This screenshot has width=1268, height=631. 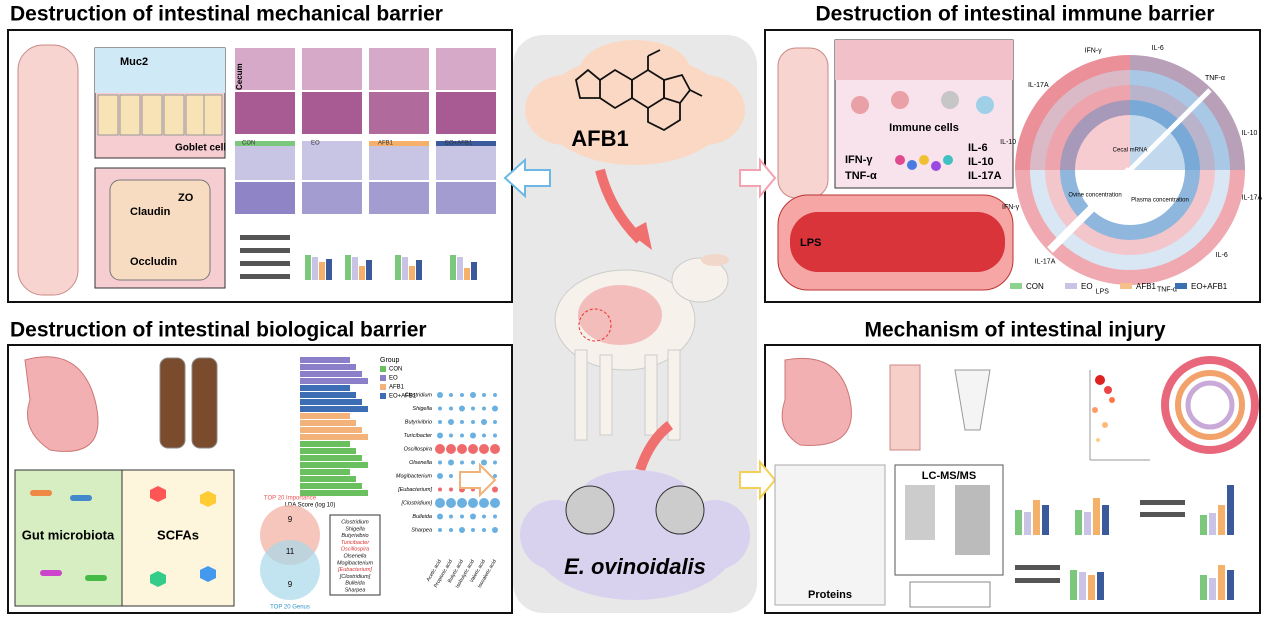 What do you see at coordinates (386, 144) in the screenshot?
I see `label: AFB1` at bounding box center [386, 144].